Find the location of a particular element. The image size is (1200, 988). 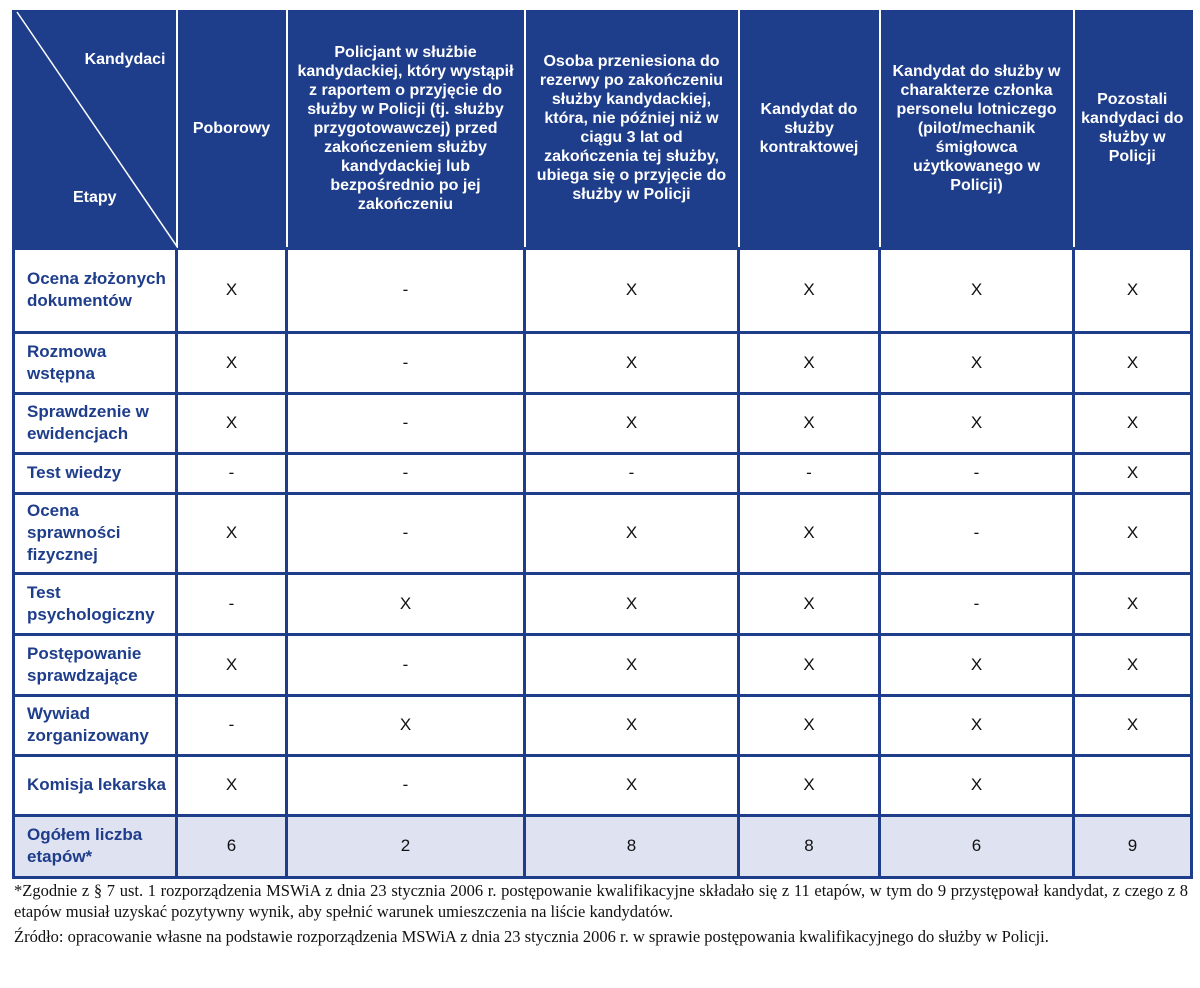

diagonal is located at coordinates (97, 129).